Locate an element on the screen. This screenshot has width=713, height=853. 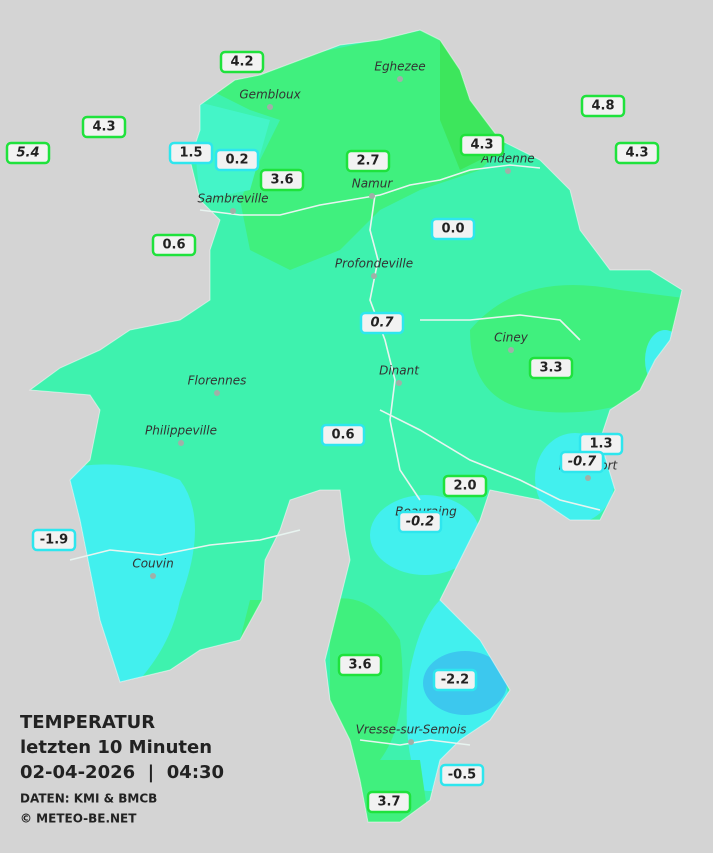
legend-title: TEMPERATUR is located at coordinates (87, 722).